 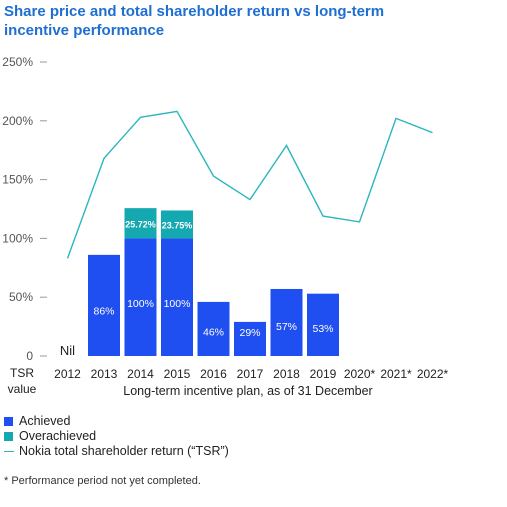 I want to click on bar-label-achieved: 57%, so click(x=286, y=327).